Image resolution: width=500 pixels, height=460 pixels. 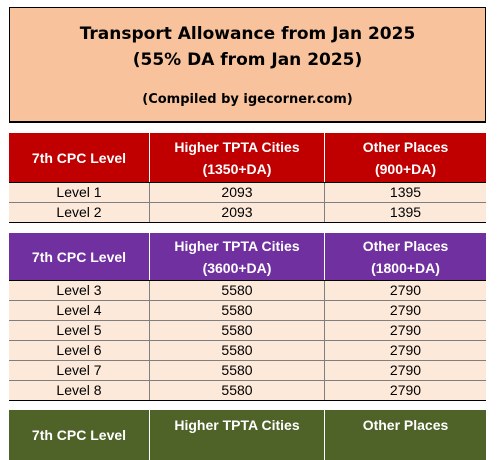 What do you see at coordinates (79, 330) in the screenshot?
I see `level-cell: Level 5` at bounding box center [79, 330].